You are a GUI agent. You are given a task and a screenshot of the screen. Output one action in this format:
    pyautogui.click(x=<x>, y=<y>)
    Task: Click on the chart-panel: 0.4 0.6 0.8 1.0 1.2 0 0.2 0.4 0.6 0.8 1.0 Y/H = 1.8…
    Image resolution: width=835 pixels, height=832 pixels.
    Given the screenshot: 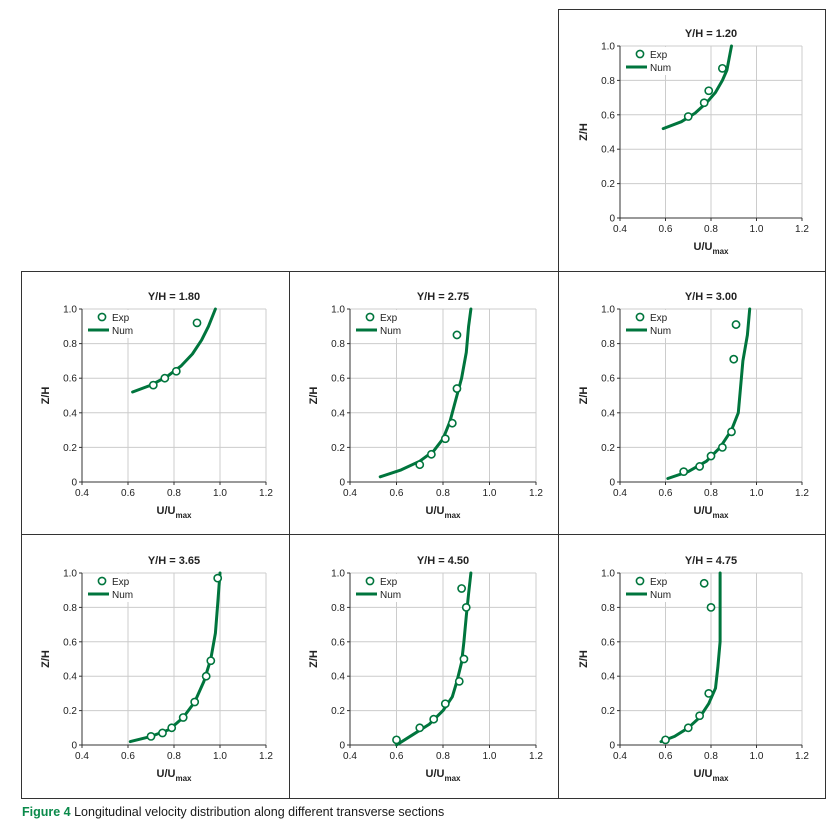 What is the action you would take?
    pyautogui.click(x=156, y=405)
    